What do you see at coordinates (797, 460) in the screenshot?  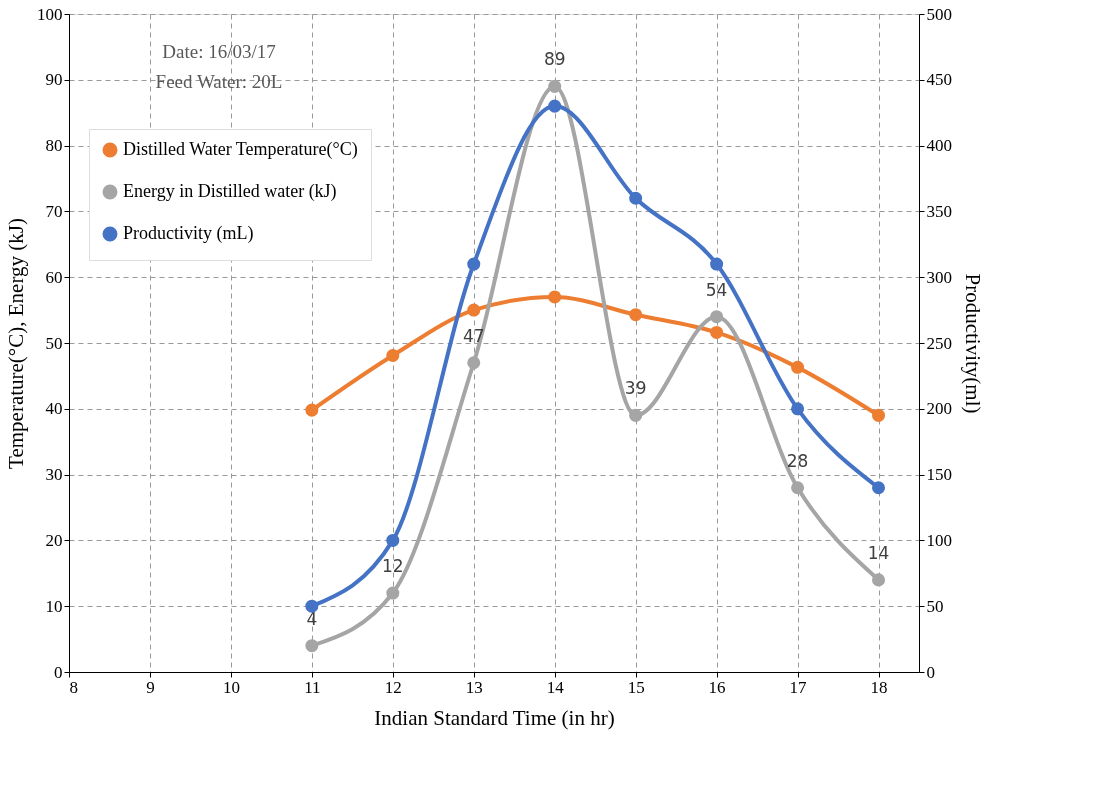 I see `data-label: 28` at bounding box center [797, 460].